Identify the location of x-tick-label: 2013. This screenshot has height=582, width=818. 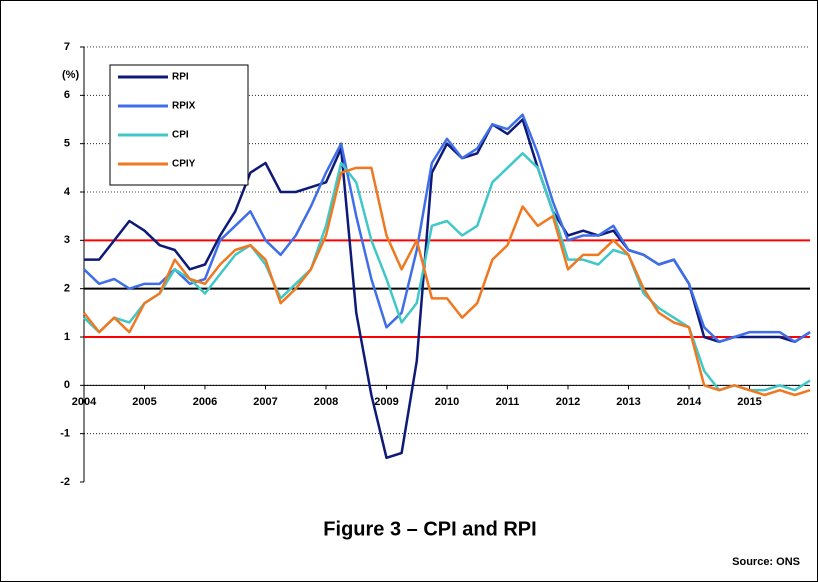
(628, 402).